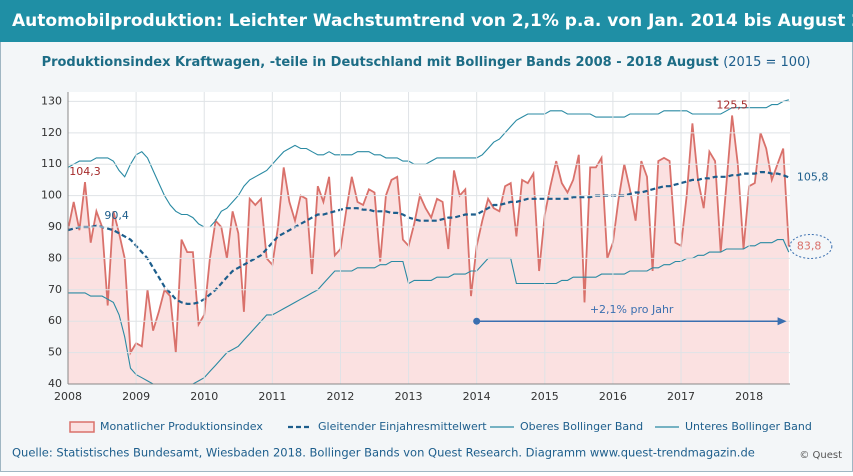 This screenshot has width=853, height=476. What do you see at coordinates (477, 396) in the screenshot?
I see `x-tick-label: 2014` at bounding box center [477, 396].